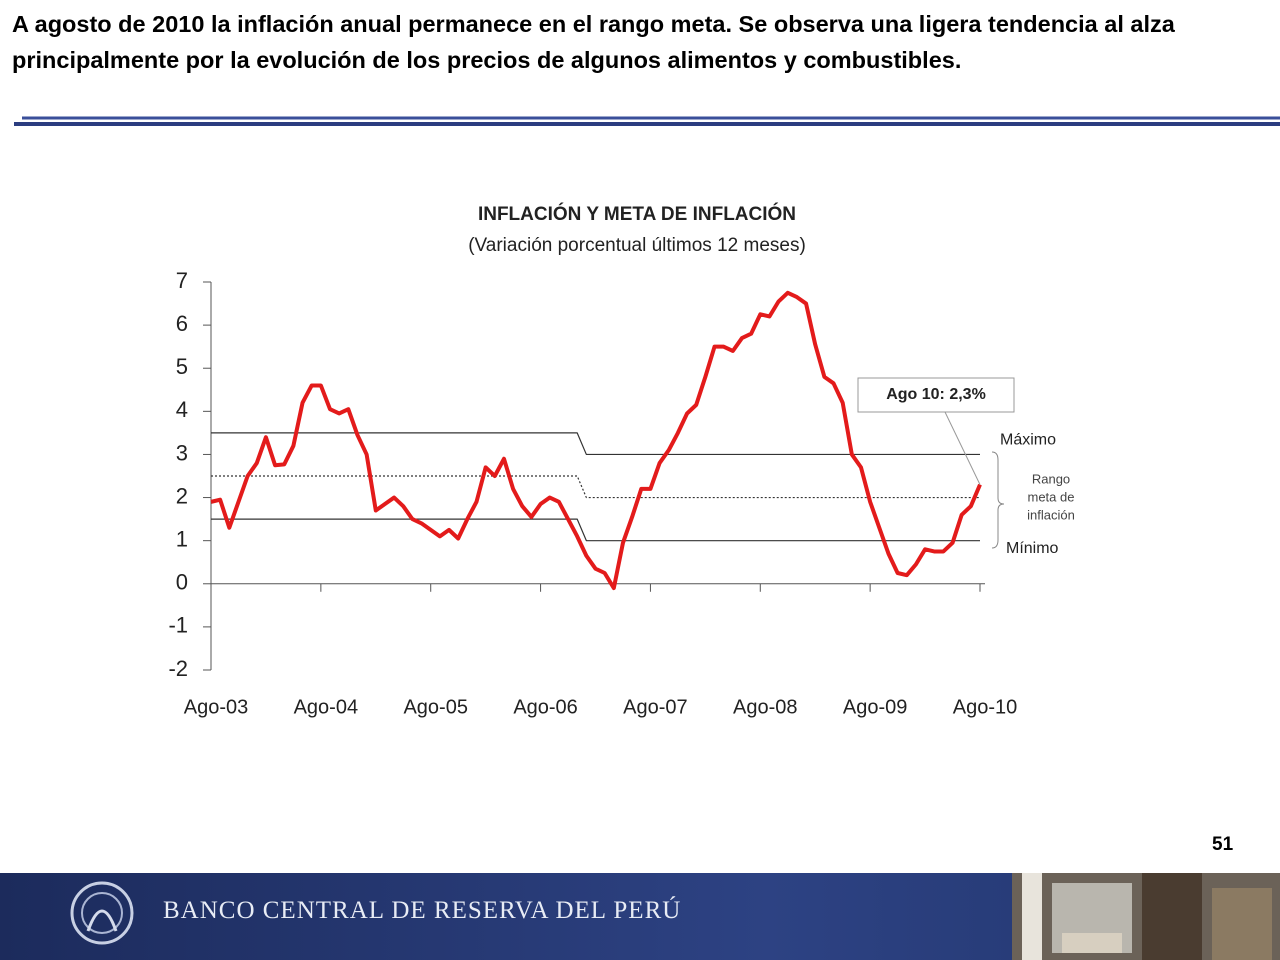  I want to click on x-tick-label: Ago-09, so click(875, 707).